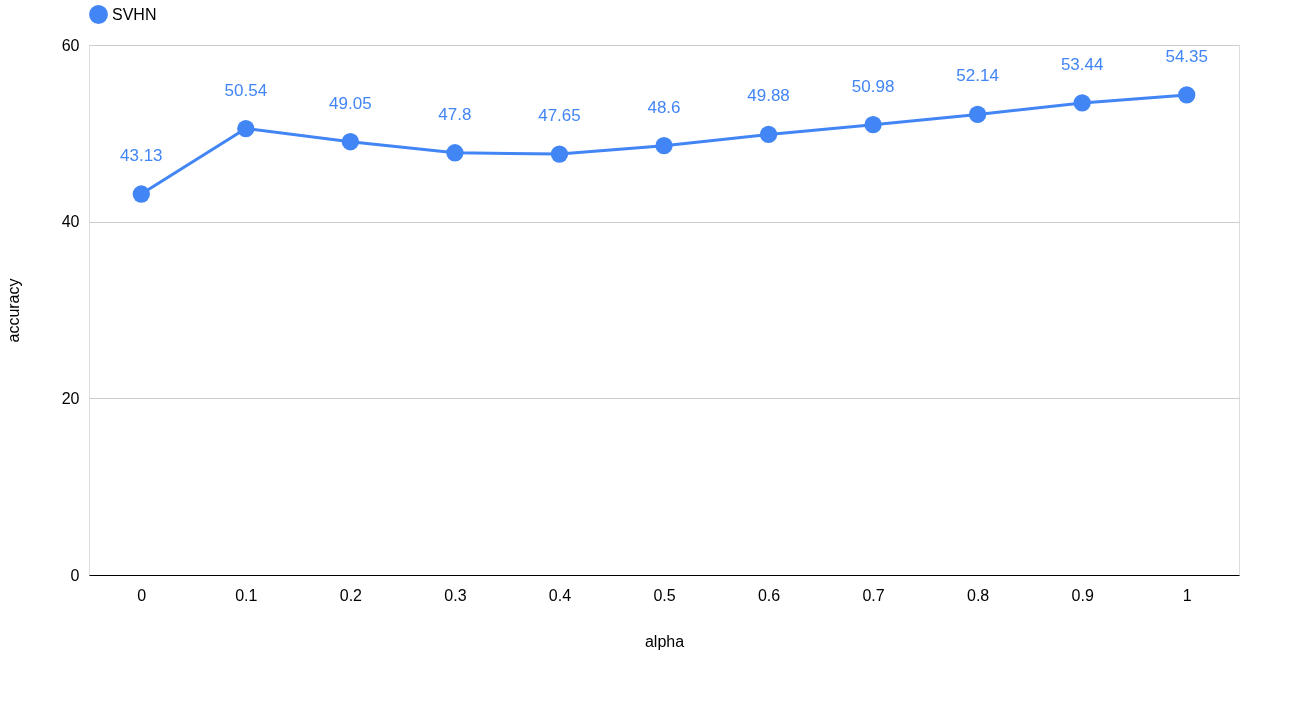 Image resolution: width=1308 pixels, height=722 pixels. What do you see at coordinates (873, 595) in the screenshot?
I see `x-tick-label: 0.7` at bounding box center [873, 595].